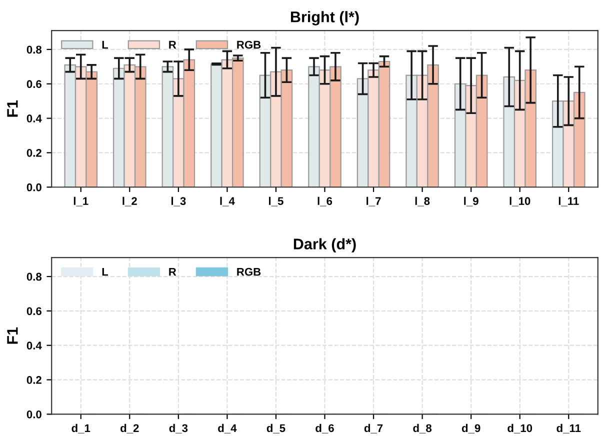  What do you see at coordinates (129, 201) in the screenshot?
I see `x-tick-label: l_2` at bounding box center [129, 201].